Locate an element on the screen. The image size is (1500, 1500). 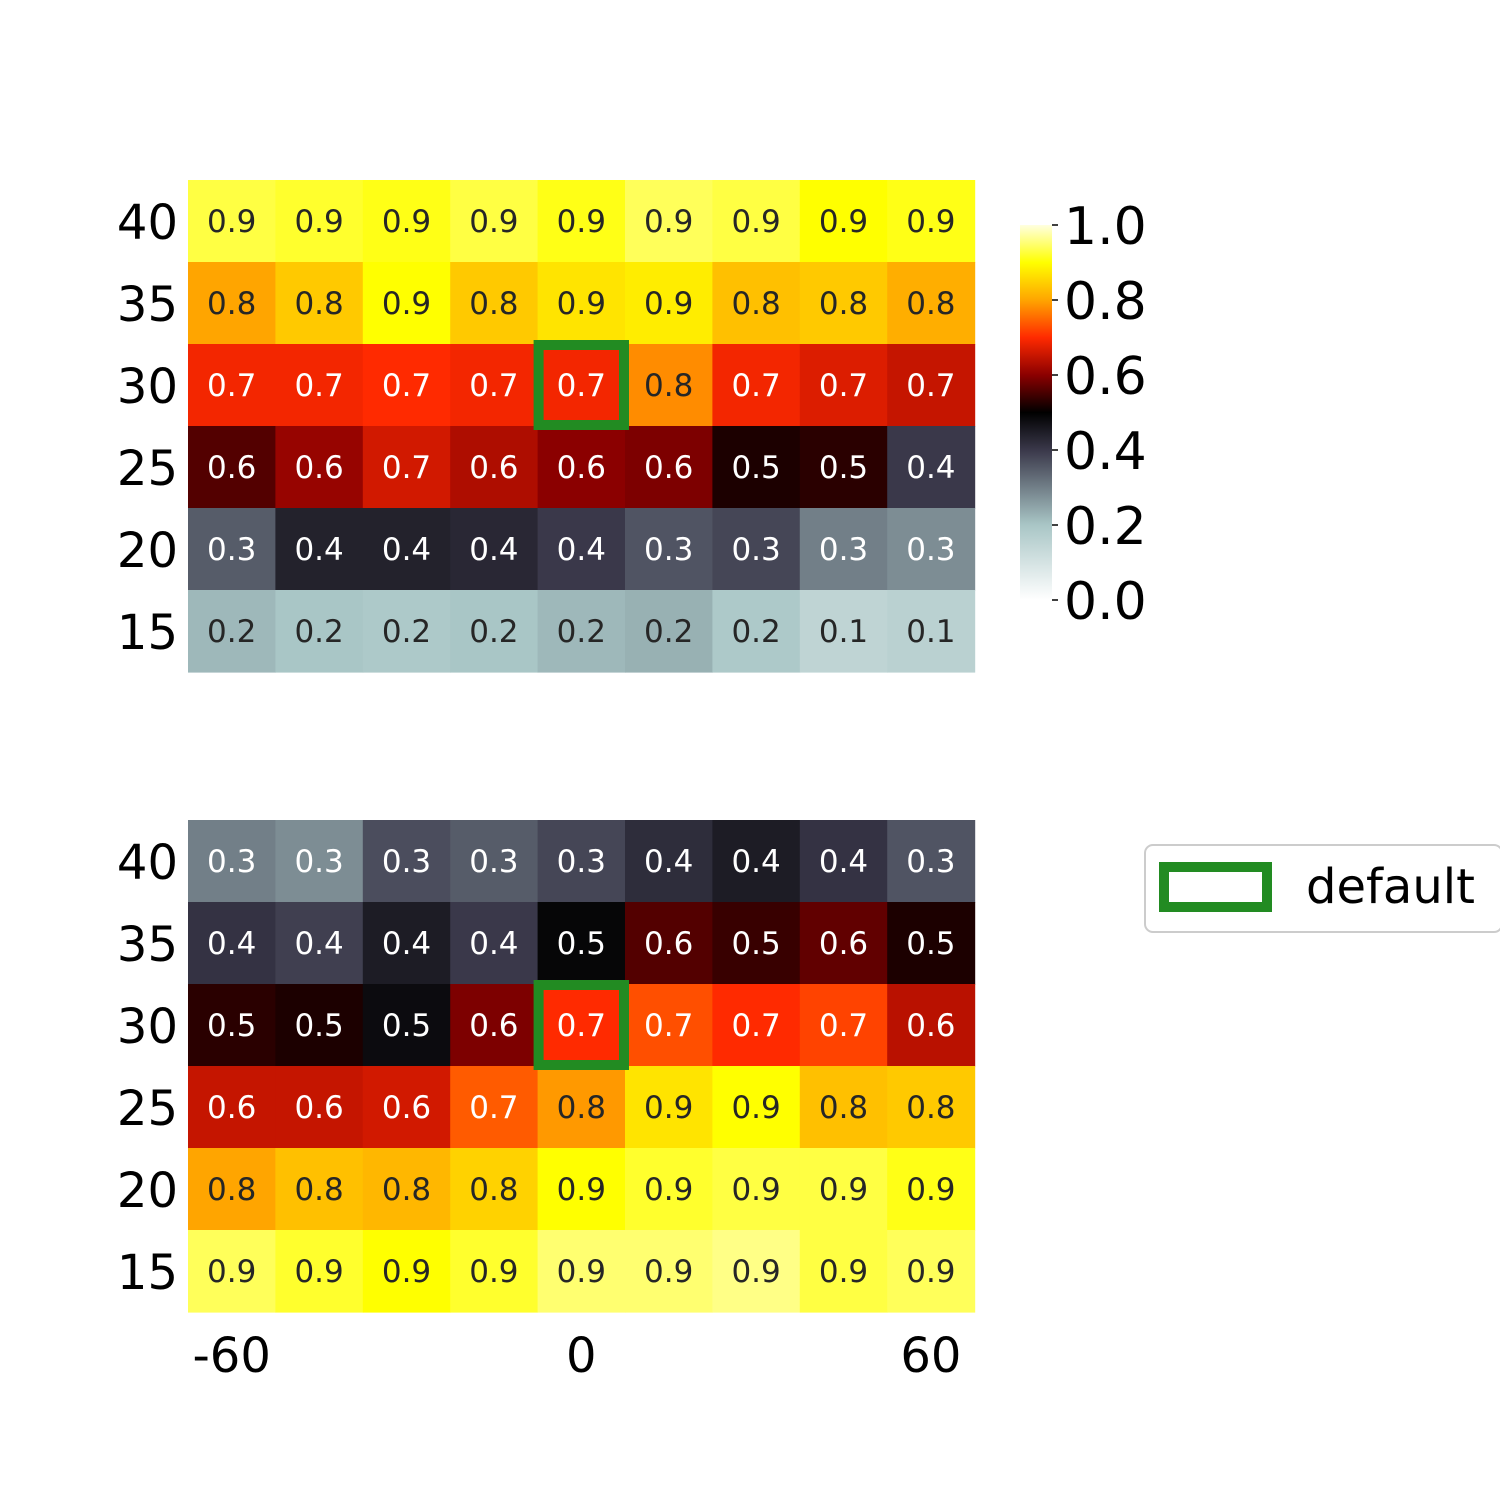
colorbar-gradient is located at coordinates (1036, 412).